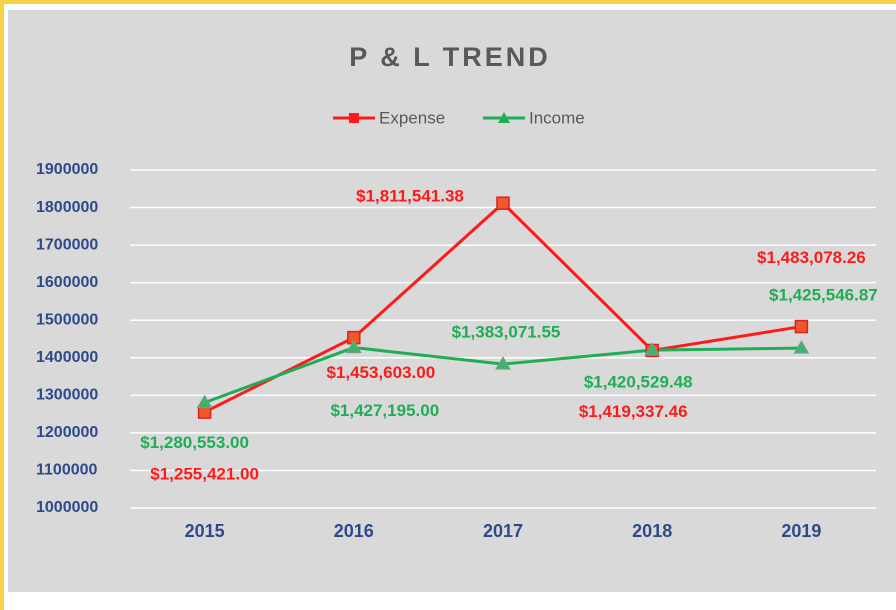 The image size is (896, 610). I want to click on data-label: $1,383,071.55, so click(506, 332).